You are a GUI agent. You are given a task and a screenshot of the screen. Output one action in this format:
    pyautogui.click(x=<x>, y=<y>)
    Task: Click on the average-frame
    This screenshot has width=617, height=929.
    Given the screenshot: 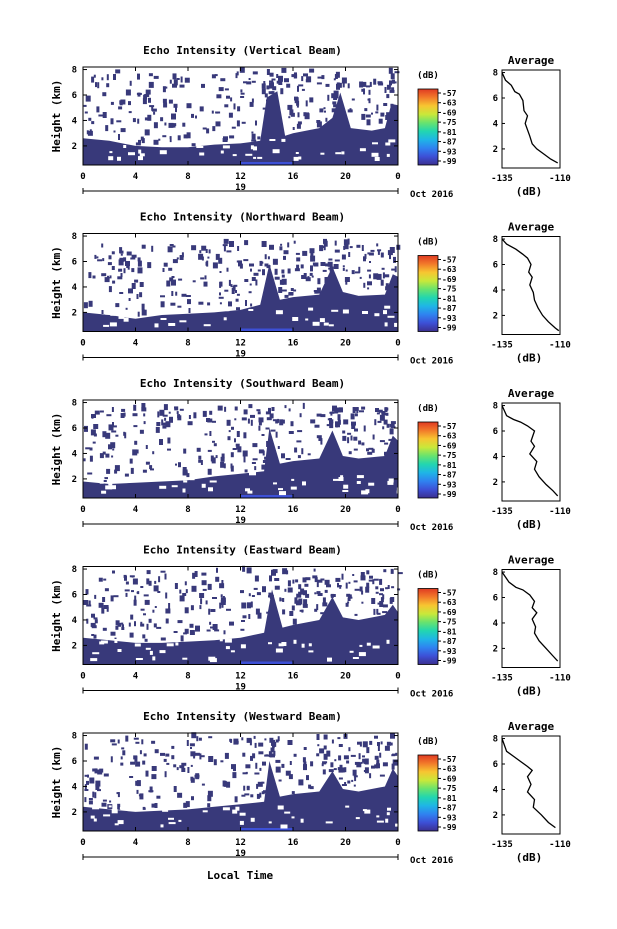 What is the action you would take?
    pyautogui.click(x=531, y=119)
    